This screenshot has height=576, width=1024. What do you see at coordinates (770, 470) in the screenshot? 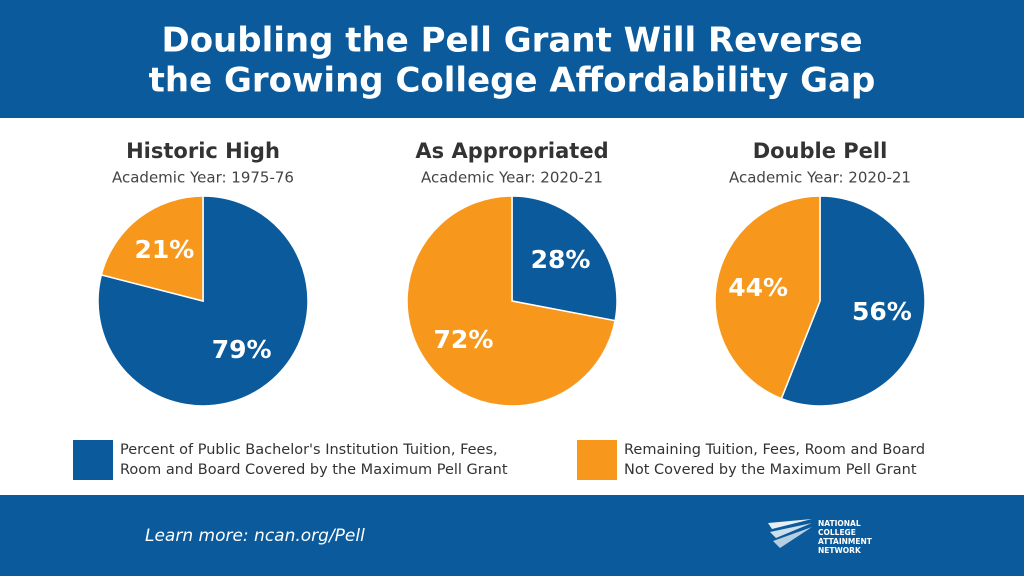
I see `legend-text: Not Covered by the Maximum Pell Grant` at bounding box center [770, 470].